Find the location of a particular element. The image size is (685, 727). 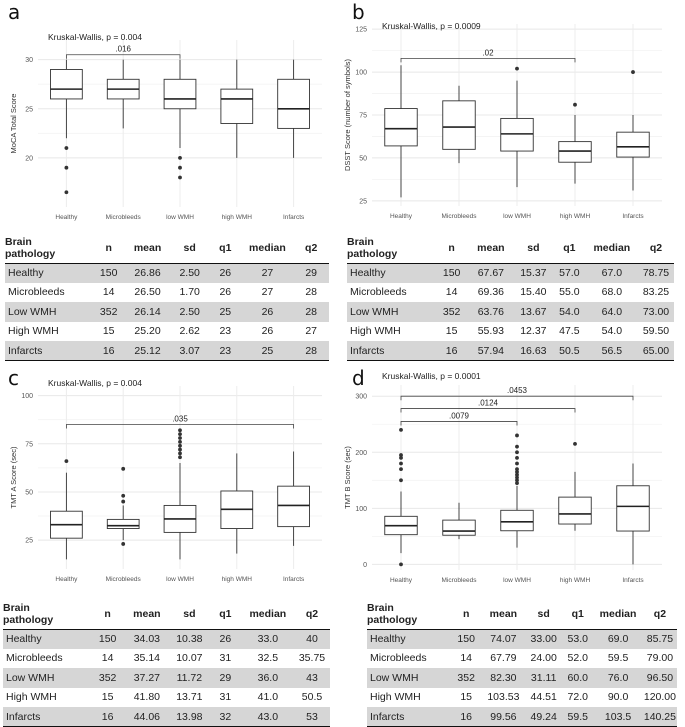

y-tick-label: 100 is located at coordinates (361, 509).